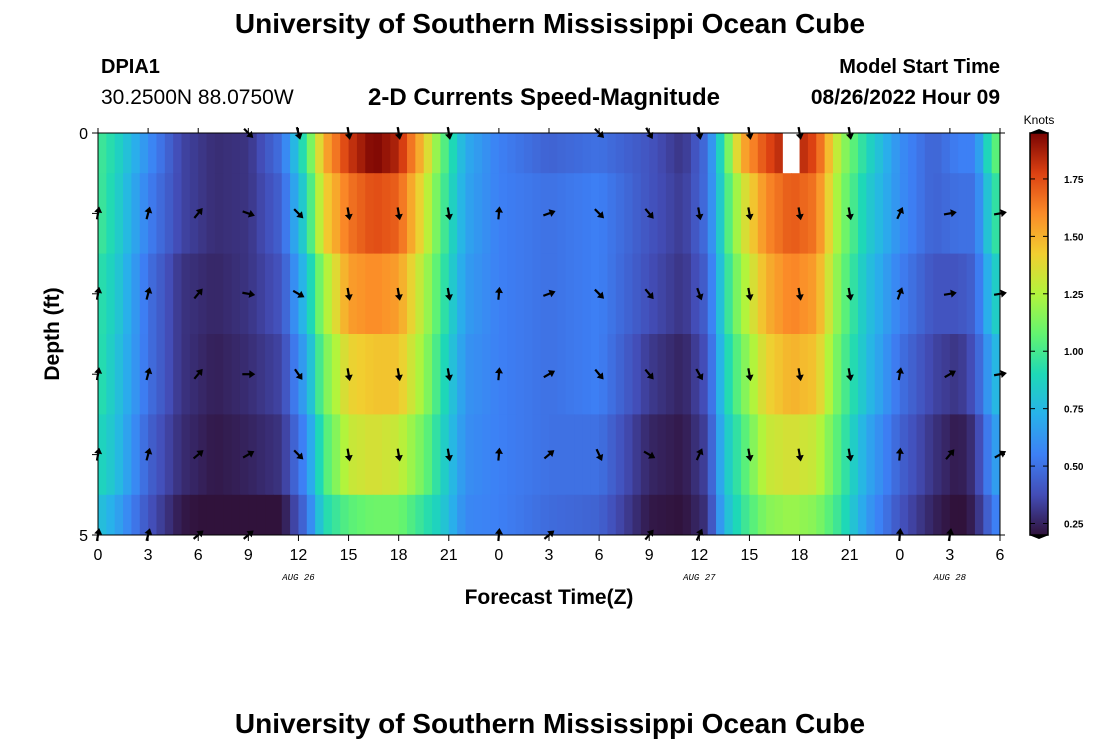 The width and height of the screenshot is (1100, 750). What do you see at coordinates (1000, 555) in the screenshot?
I see `x-tick-label: 6` at bounding box center [1000, 555].